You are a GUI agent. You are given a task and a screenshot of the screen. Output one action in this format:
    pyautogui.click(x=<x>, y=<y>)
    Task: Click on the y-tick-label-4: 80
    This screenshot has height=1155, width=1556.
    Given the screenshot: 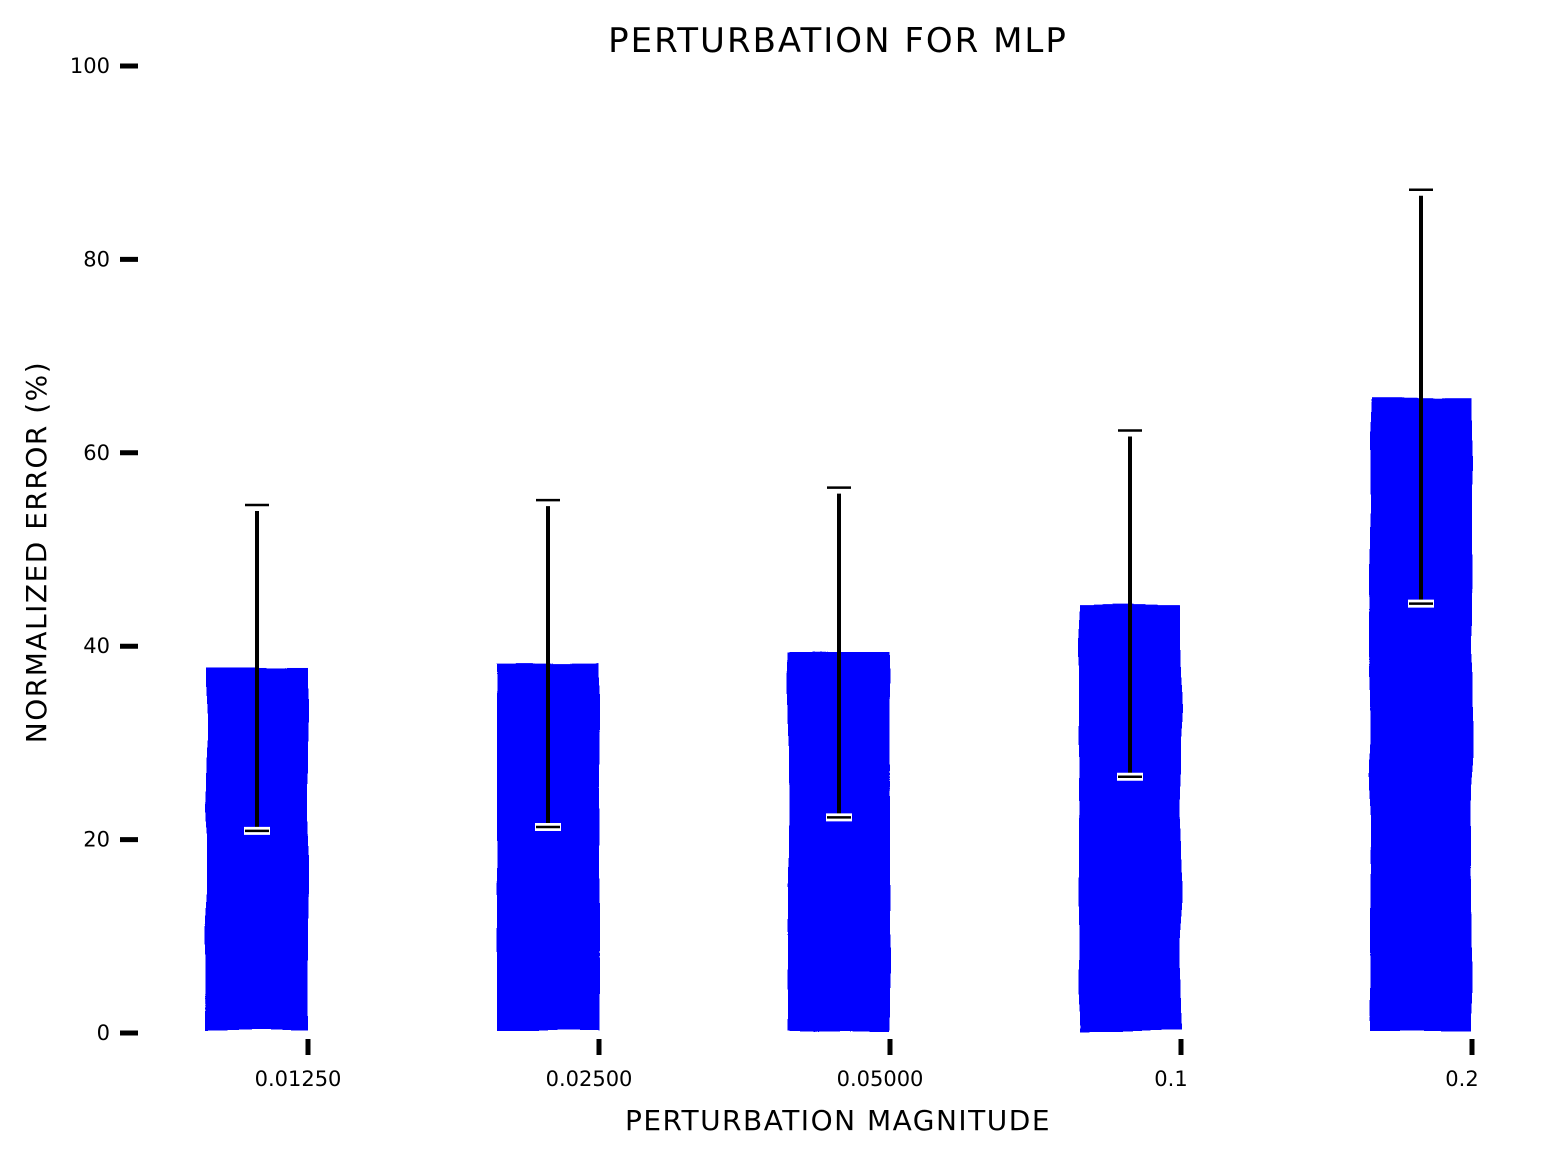 What is the action you would take?
    pyautogui.click(x=96, y=259)
    